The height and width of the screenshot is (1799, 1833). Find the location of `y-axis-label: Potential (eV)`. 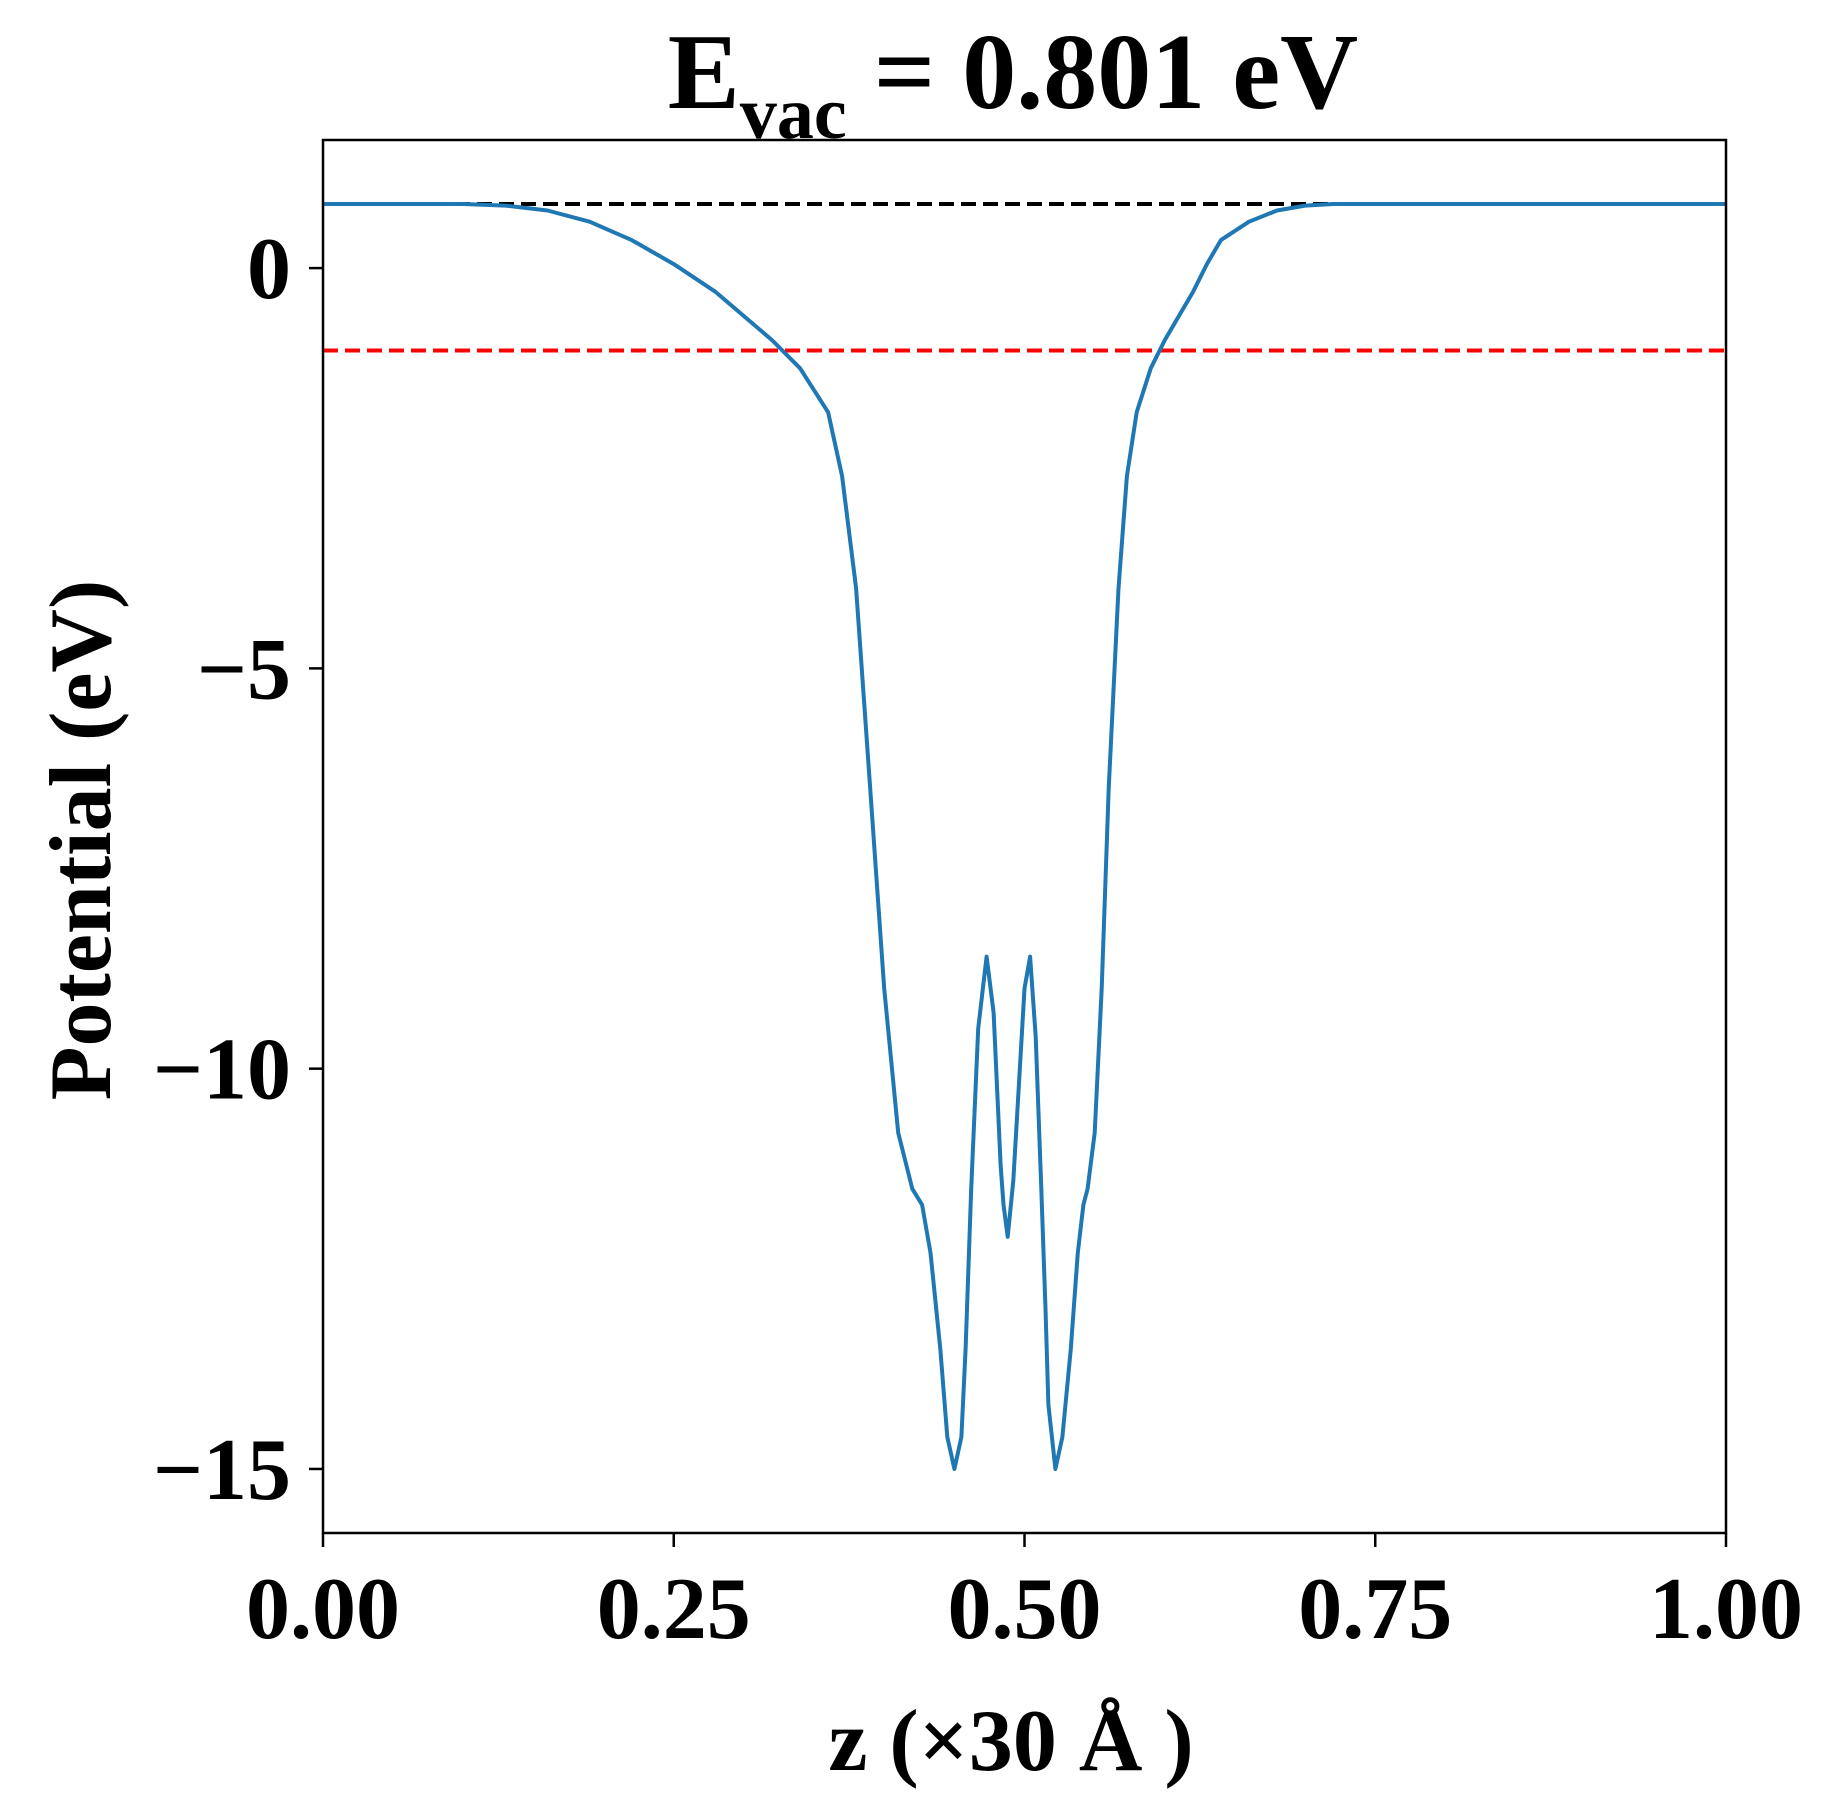

y-axis-label: Potential (eV) is located at coordinates (81, 840).